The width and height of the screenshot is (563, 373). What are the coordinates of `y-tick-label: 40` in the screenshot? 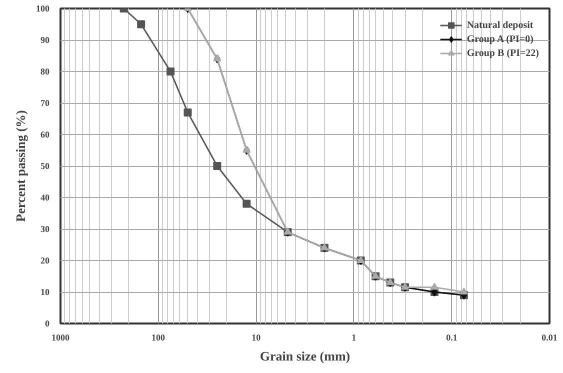 It's located at (45, 197).